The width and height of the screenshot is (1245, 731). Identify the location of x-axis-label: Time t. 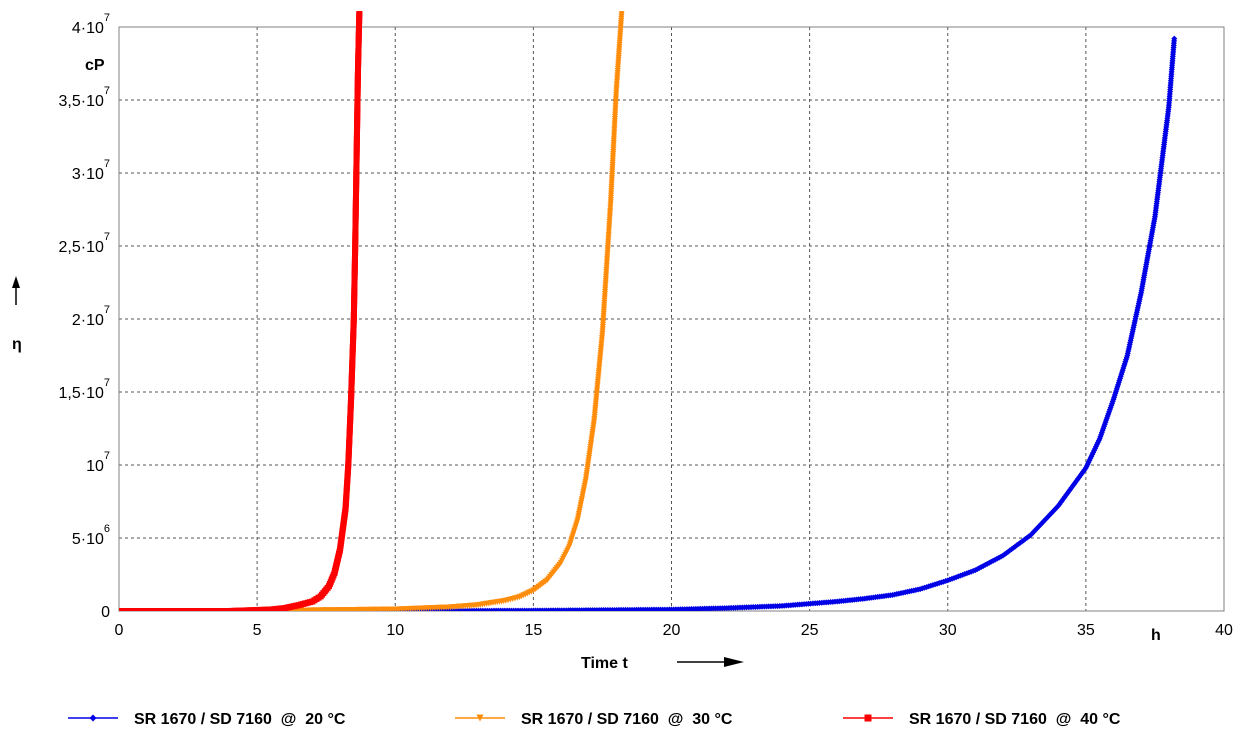
(605, 663).